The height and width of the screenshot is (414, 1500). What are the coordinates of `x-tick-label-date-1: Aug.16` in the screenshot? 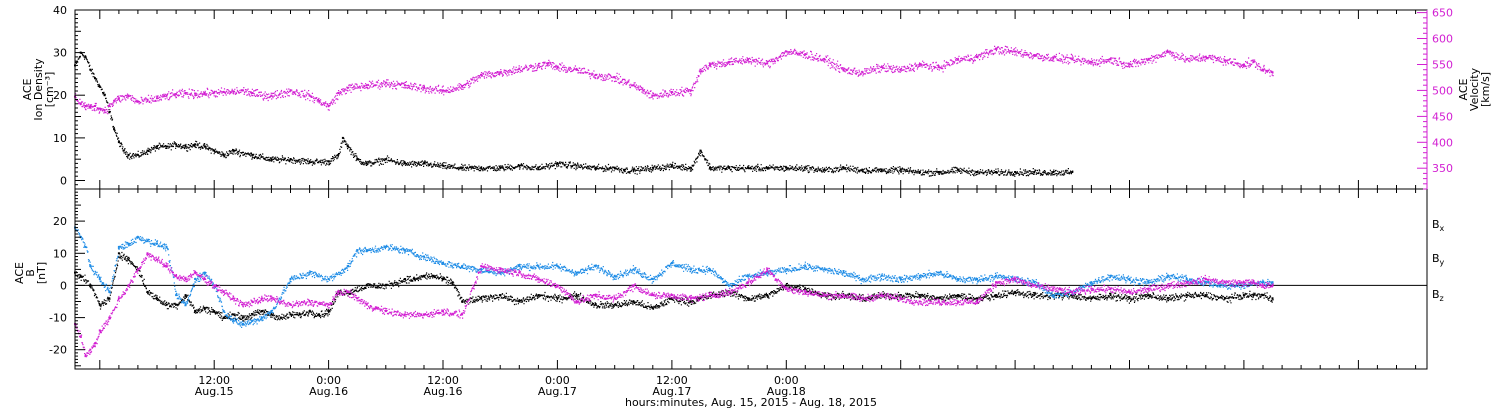 It's located at (328, 391).